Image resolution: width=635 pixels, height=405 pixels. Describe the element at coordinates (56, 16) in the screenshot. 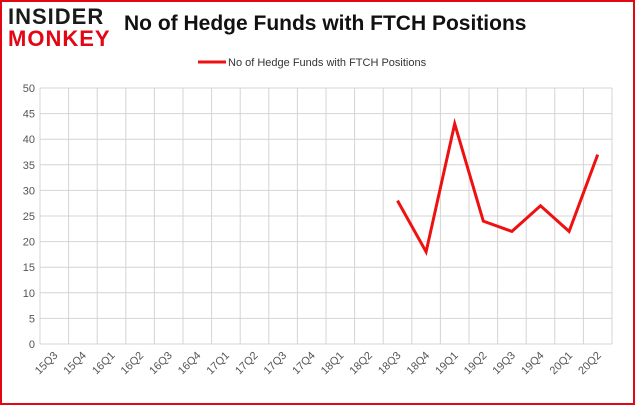

I see `logo-line-1: INSIDER` at that location.